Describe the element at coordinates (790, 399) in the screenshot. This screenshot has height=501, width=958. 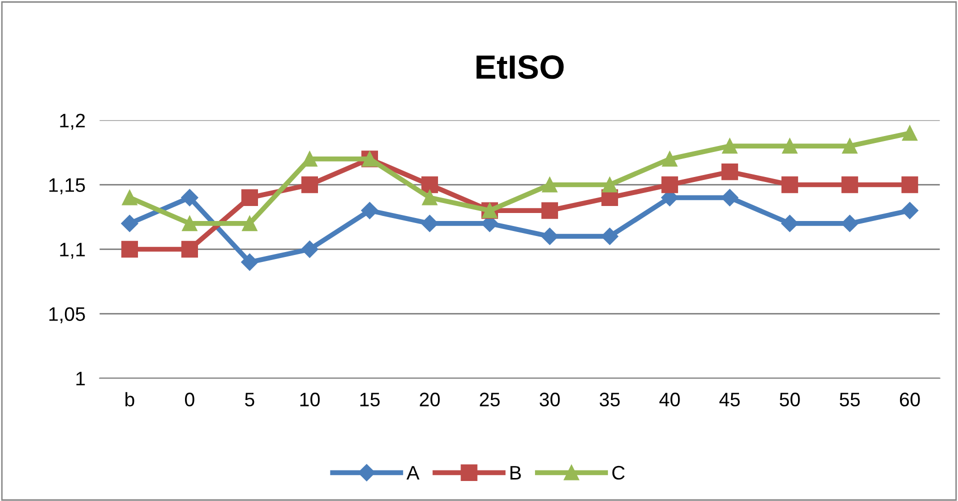
I see `x-tick-label: 50` at that location.